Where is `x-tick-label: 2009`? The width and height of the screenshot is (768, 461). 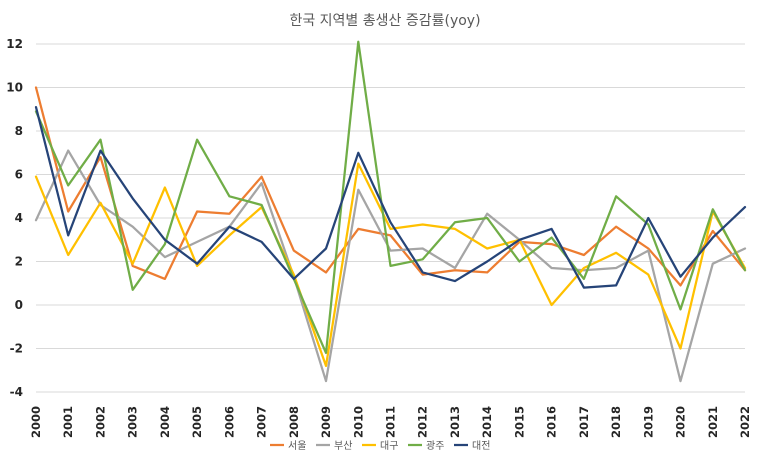 x-tick-label: 2009 is located at coordinates (326, 422).